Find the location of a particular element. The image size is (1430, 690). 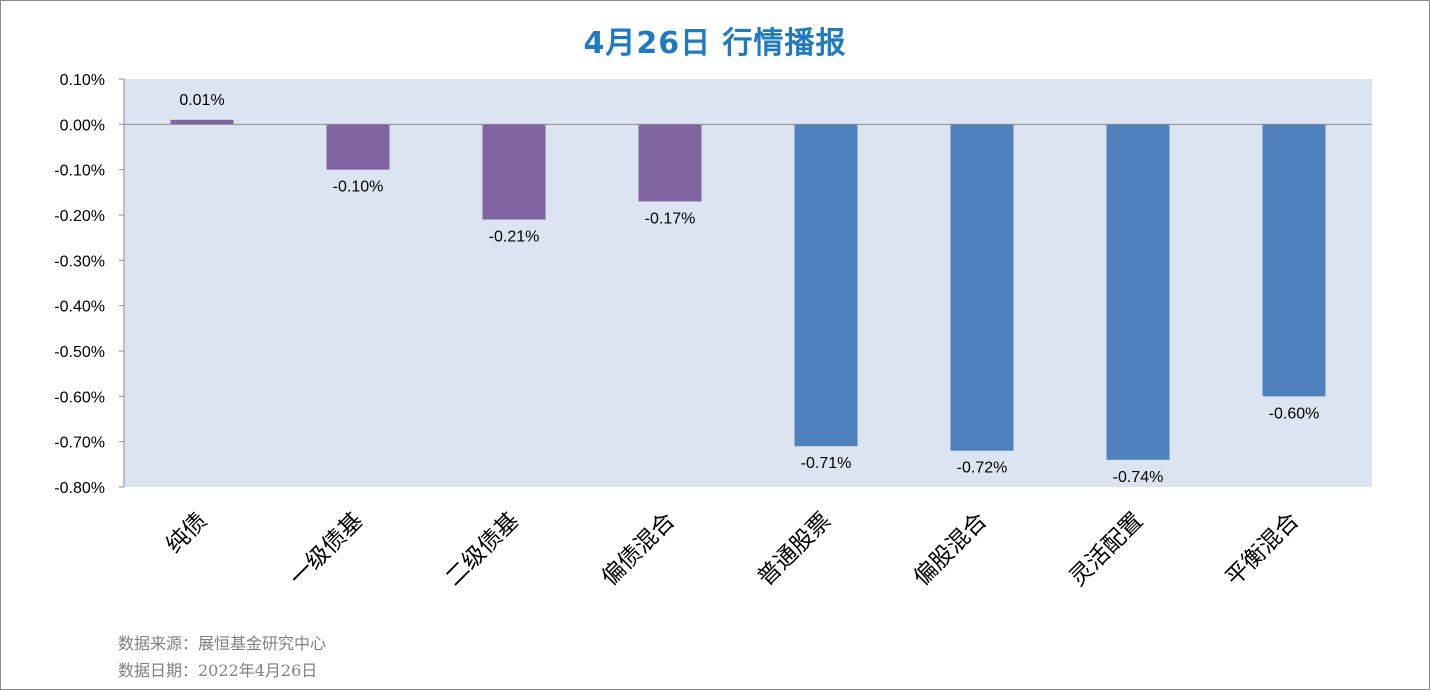

category-label: 灵活配置 is located at coordinates (1106, 549).